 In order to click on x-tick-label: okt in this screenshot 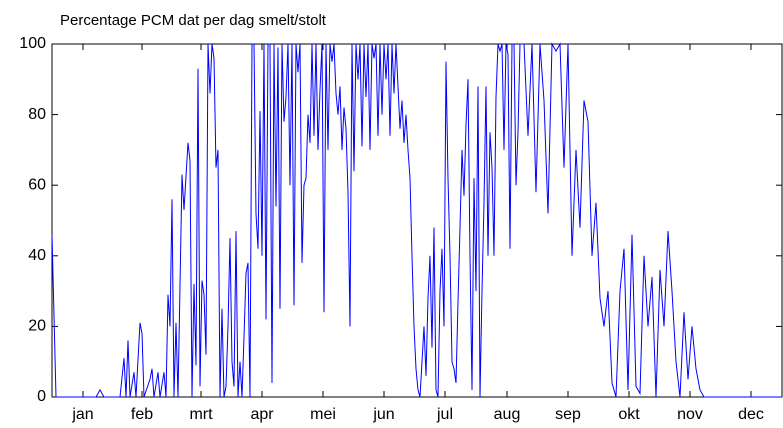, I will do `click(629, 414)`.